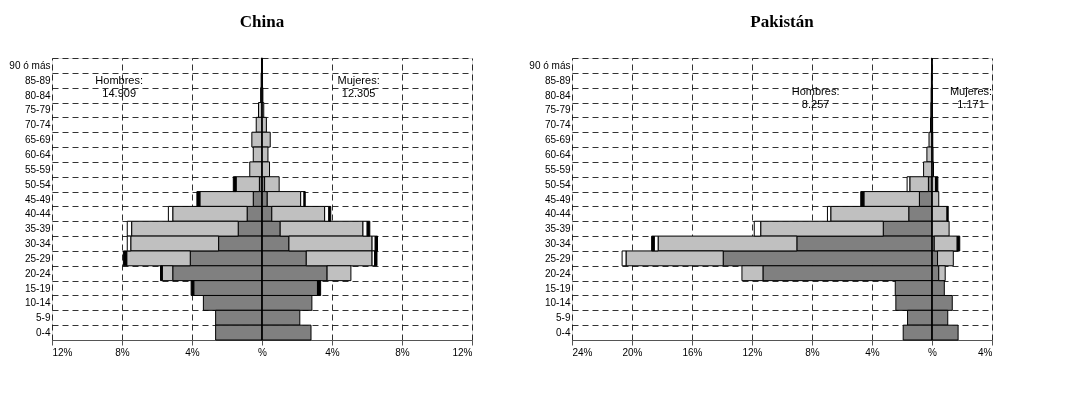  I want to click on x-tick-label: 24%, so click(582, 352).